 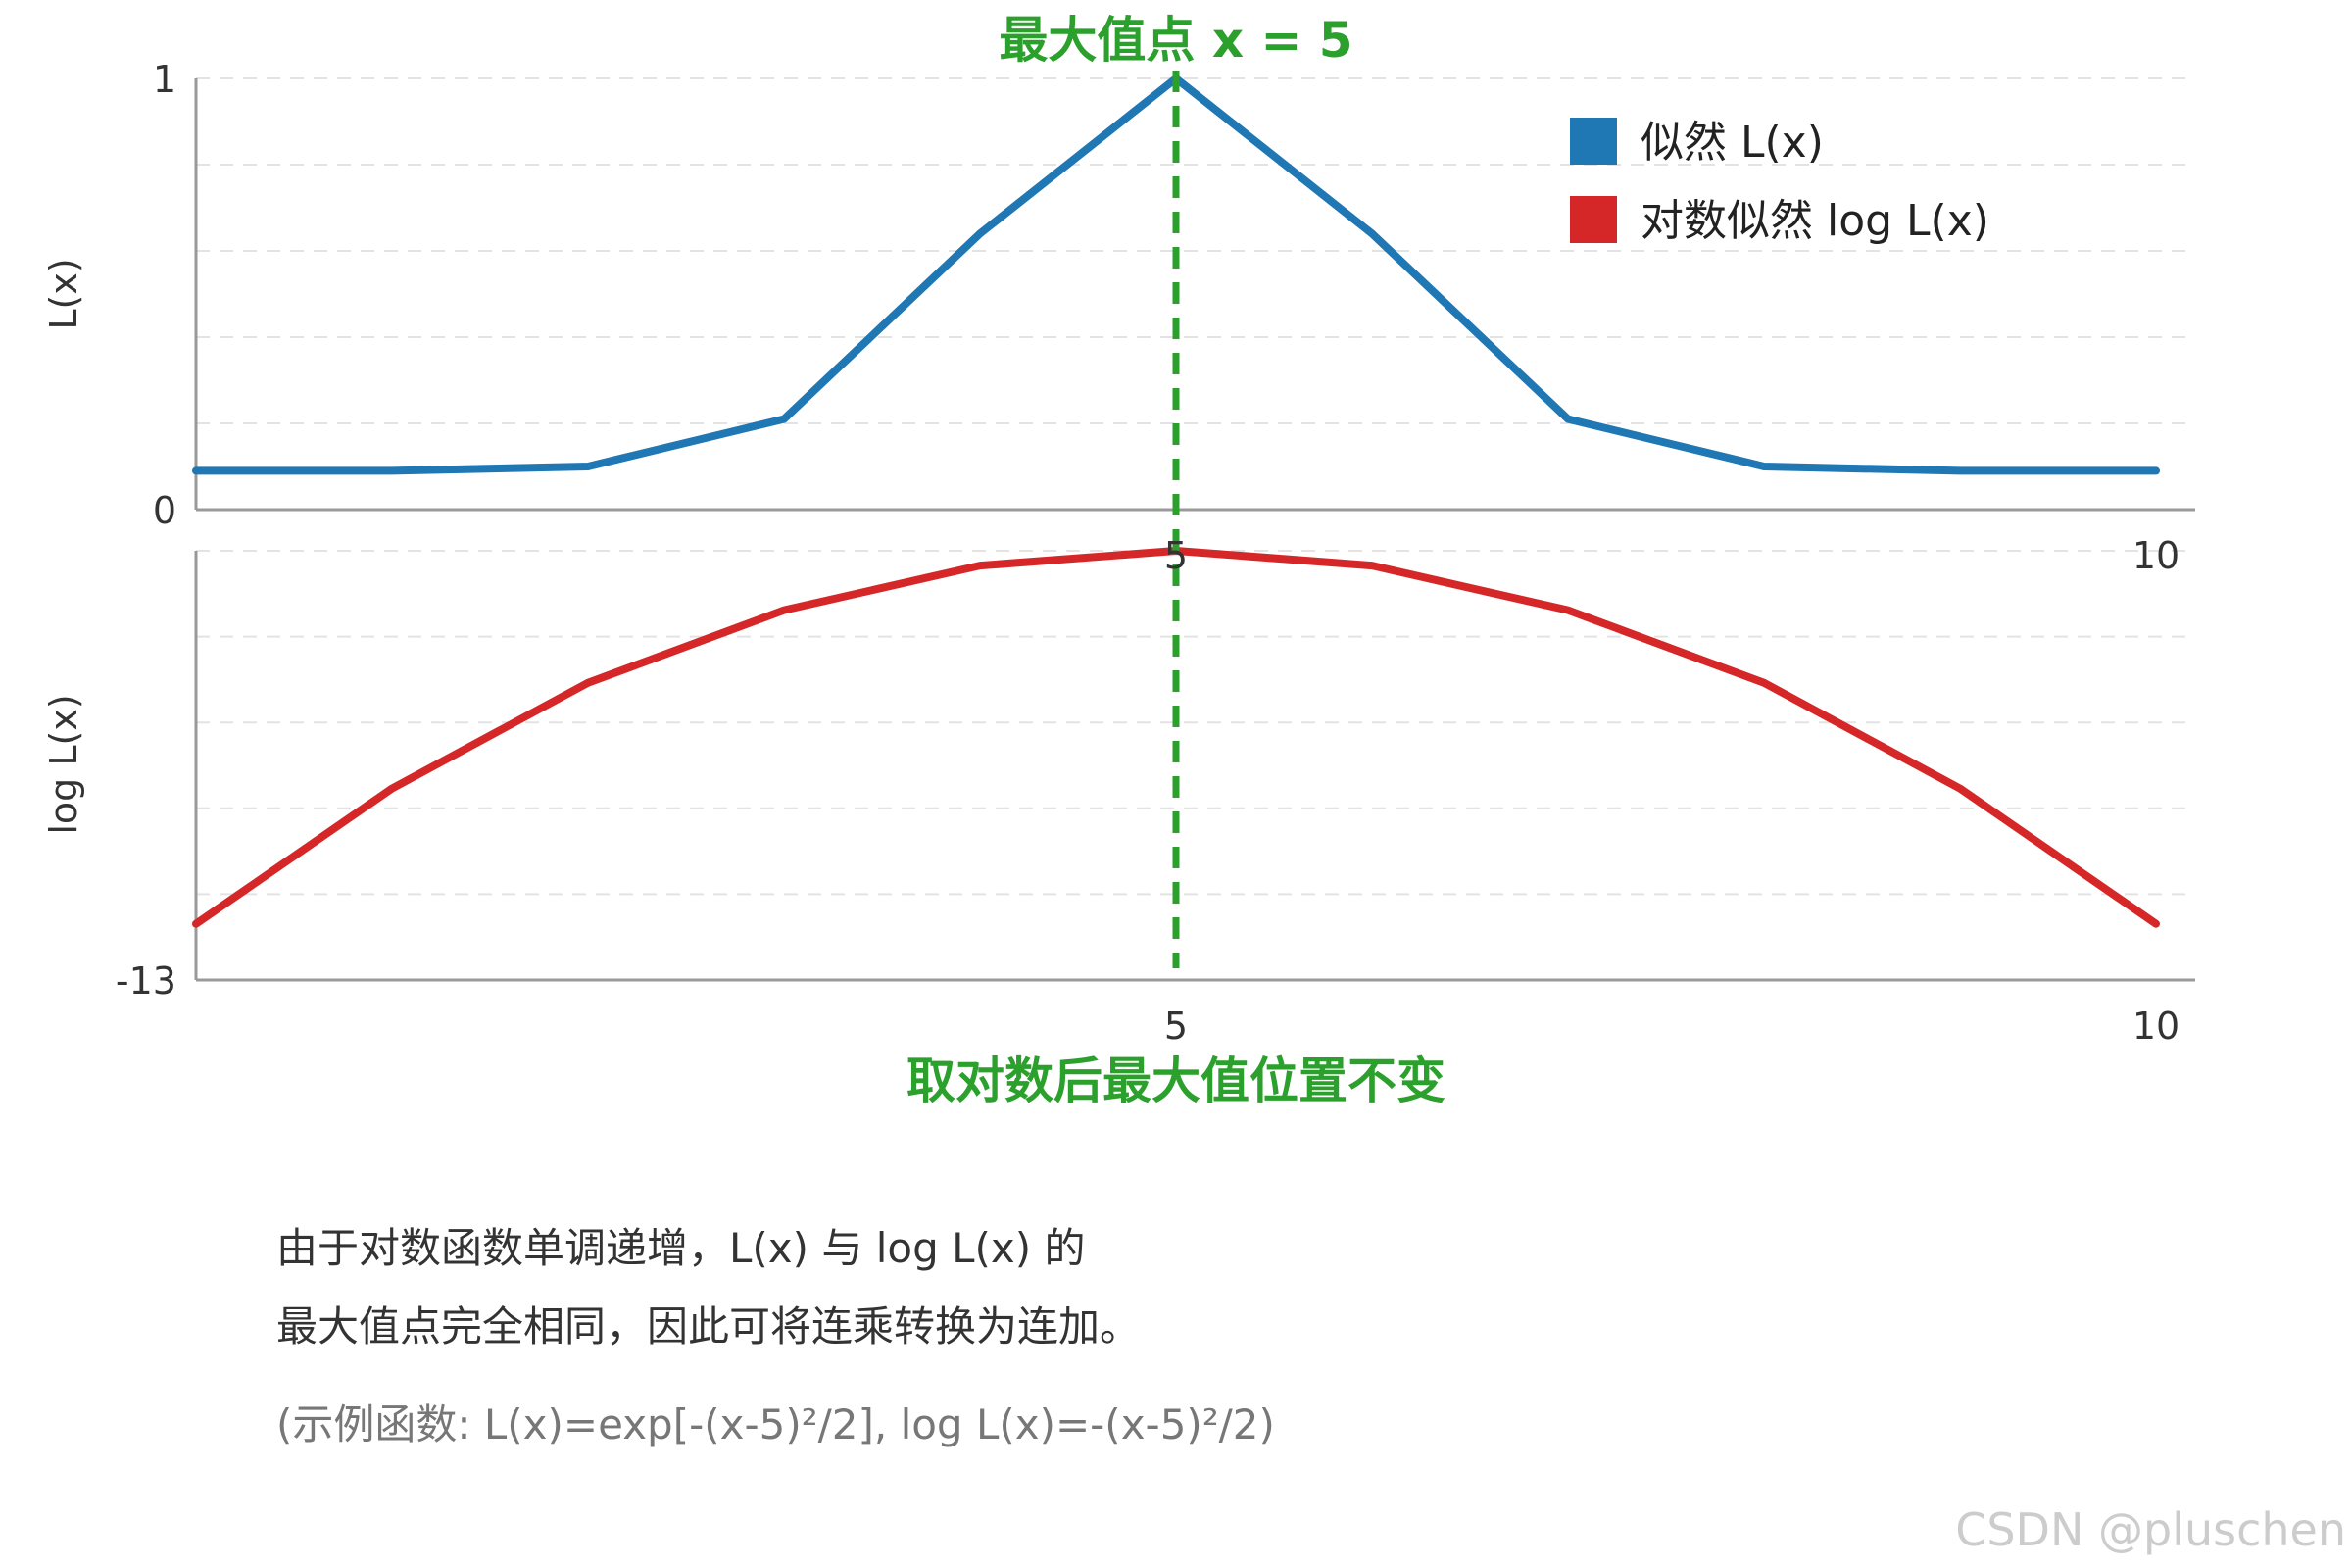 What do you see at coordinates (164, 79) in the screenshot?
I see `panel-1-y-tick-label: 1` at bounding box center [164, 79].